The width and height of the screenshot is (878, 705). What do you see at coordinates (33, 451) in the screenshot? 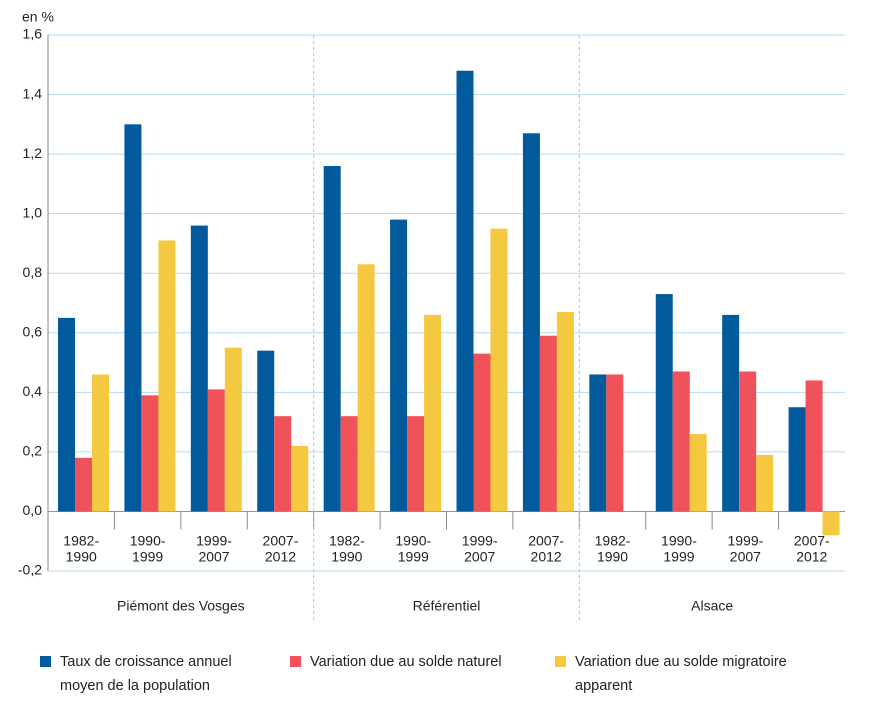
I see `y-tick-label: 0,2` at bounding box center [33, 451].